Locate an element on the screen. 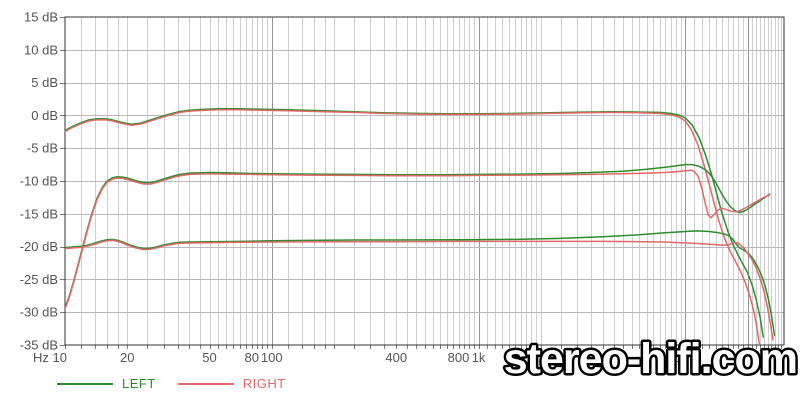 The height and width of the screenshot is (405, 800). legend-swatch-left is located at coordinates (85, 383).